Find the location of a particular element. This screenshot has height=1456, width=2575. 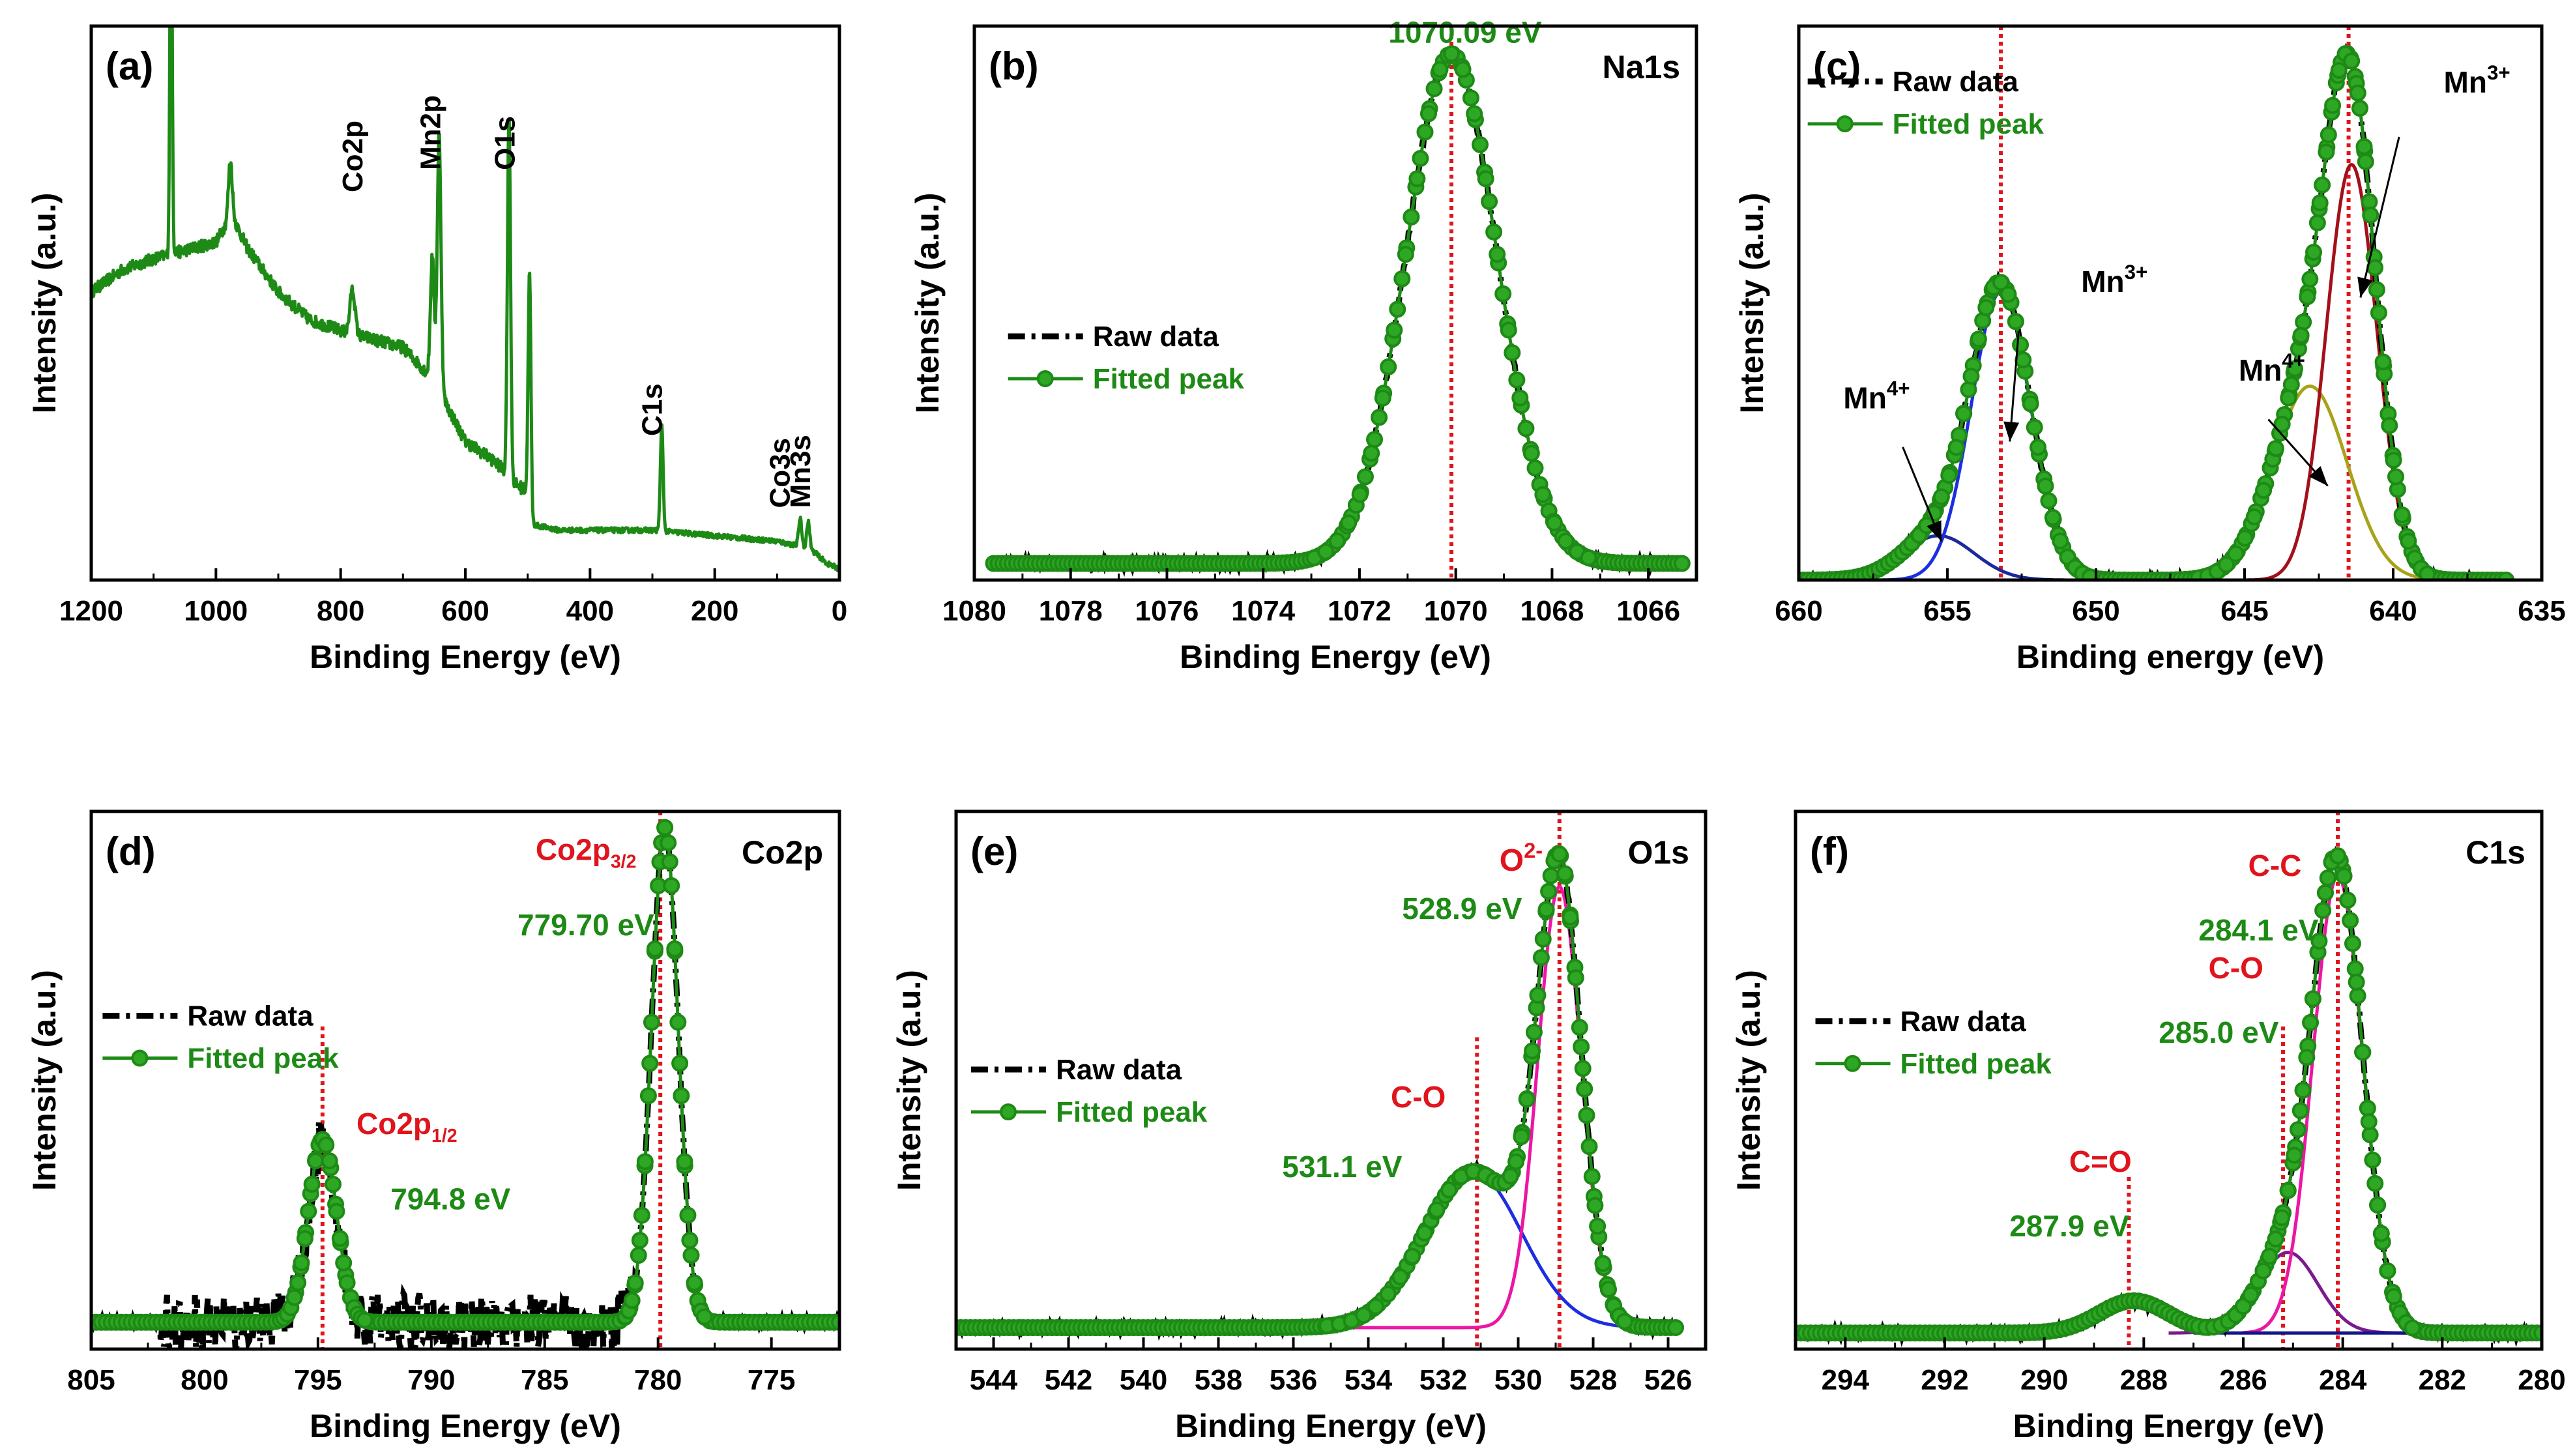

x-tick-label: 288 is located at coordinates (2144, 1380).